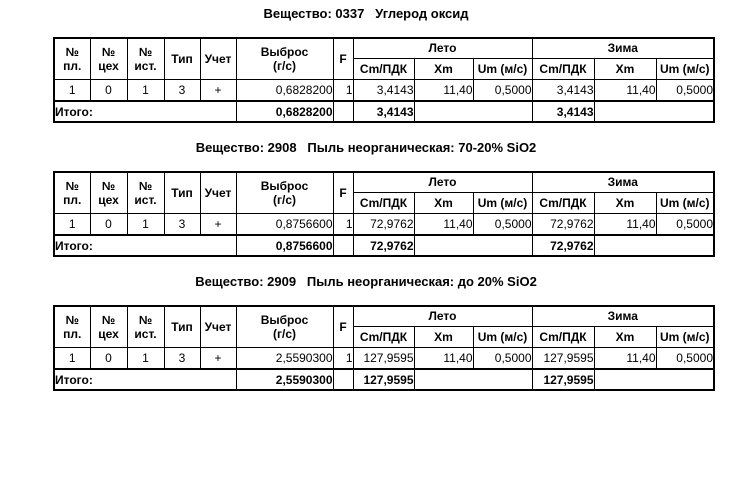 The width and height of the screenshot is (732, 485). Describe the element at coordinates (502, 336) in the screenshot. I see `col-header-leto-um: Um (м/с)` at that location.